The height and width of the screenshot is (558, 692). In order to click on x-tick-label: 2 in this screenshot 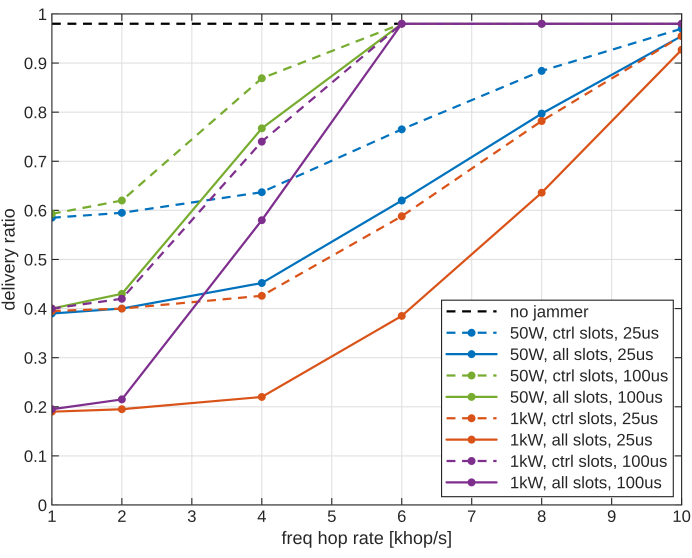, I will do `click(122, 516)`.